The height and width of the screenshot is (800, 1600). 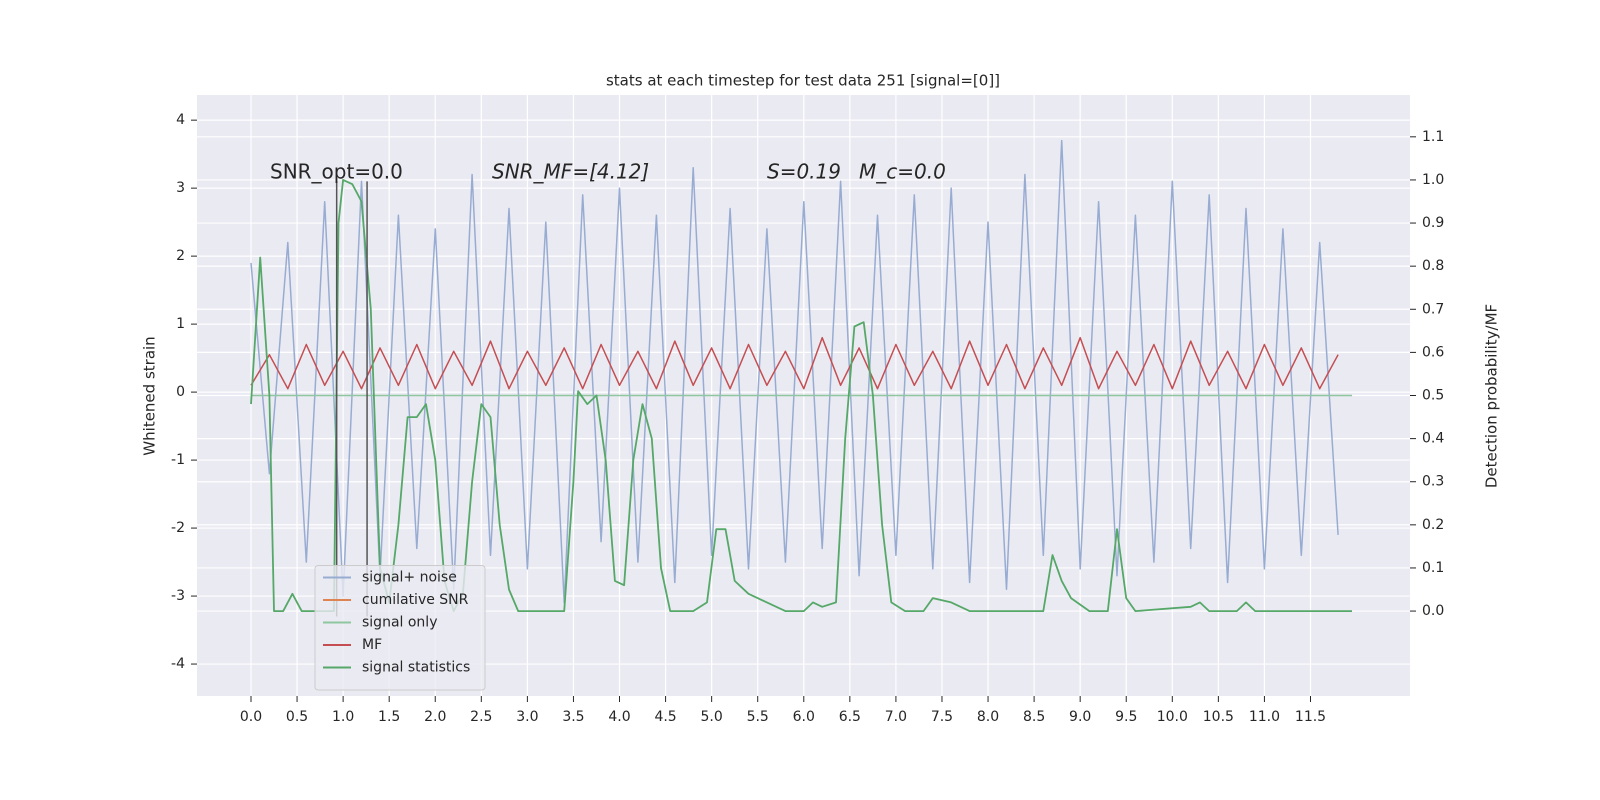 I want to click on x-tick-label: 6.0, so click(x=804, y=717).